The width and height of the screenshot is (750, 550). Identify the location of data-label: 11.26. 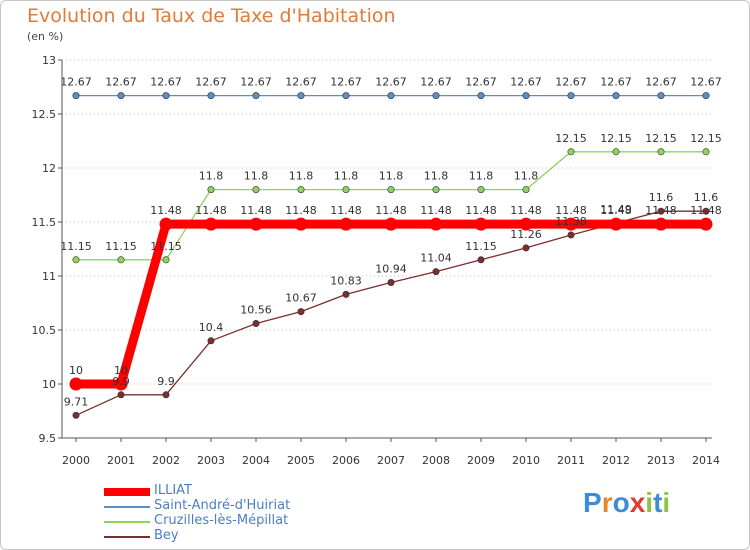
(526, 234).